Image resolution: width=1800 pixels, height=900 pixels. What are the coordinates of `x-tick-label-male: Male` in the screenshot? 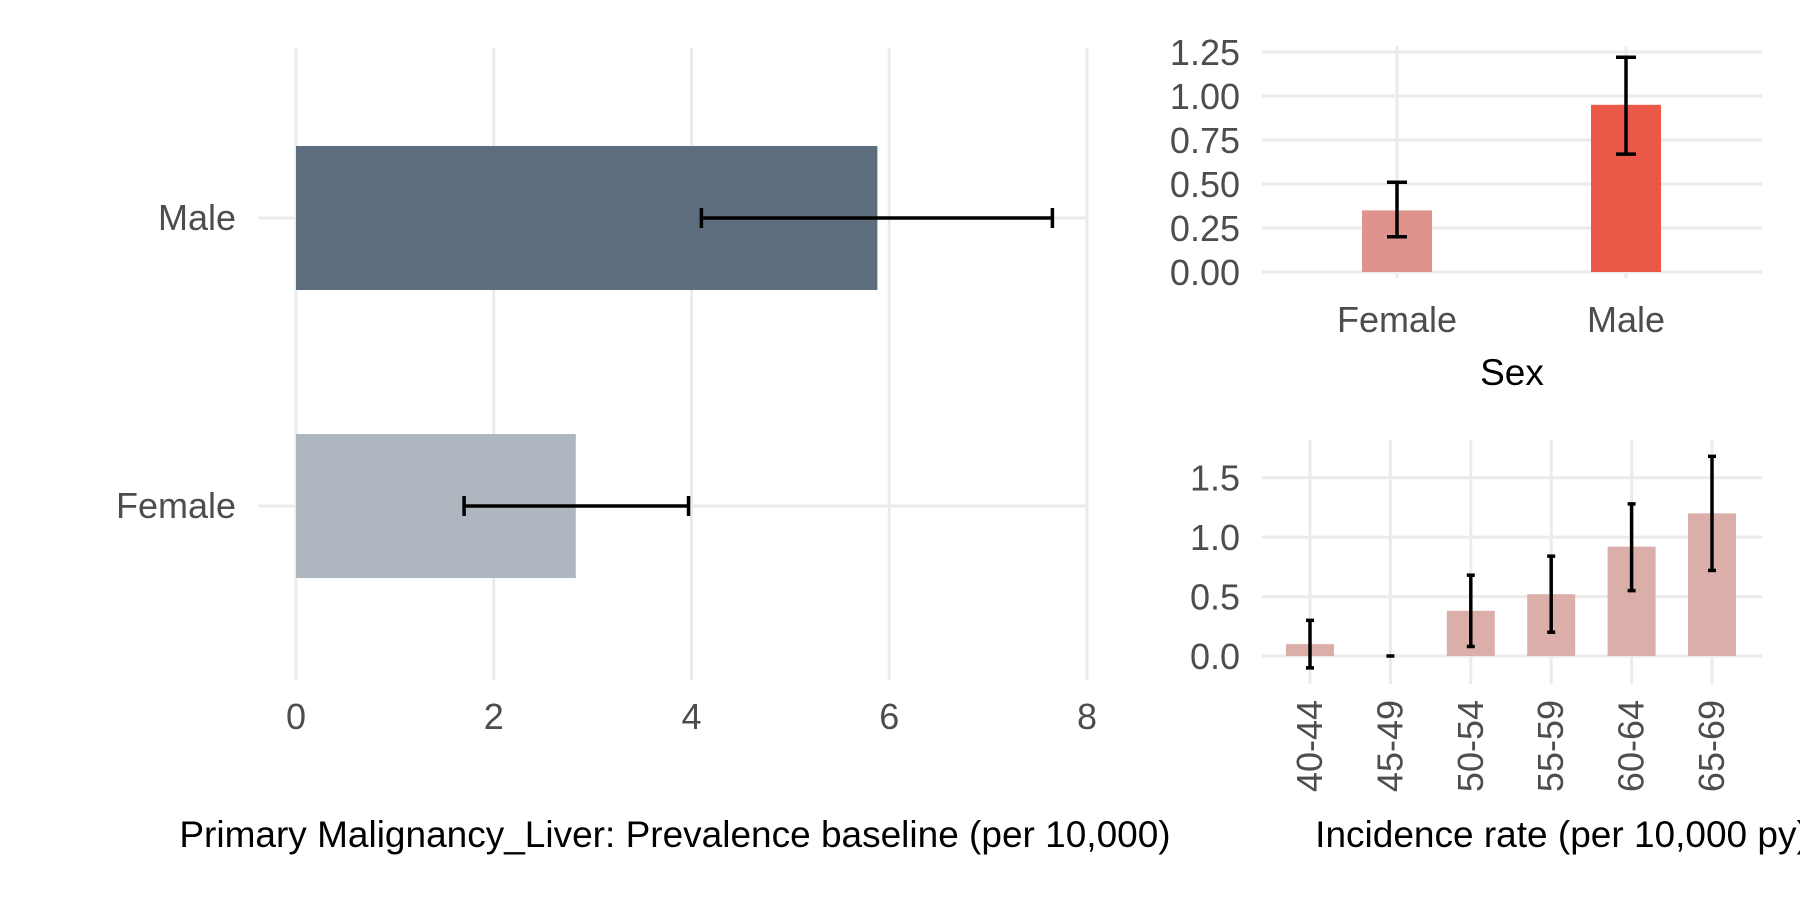 It's located at (1626, 319).